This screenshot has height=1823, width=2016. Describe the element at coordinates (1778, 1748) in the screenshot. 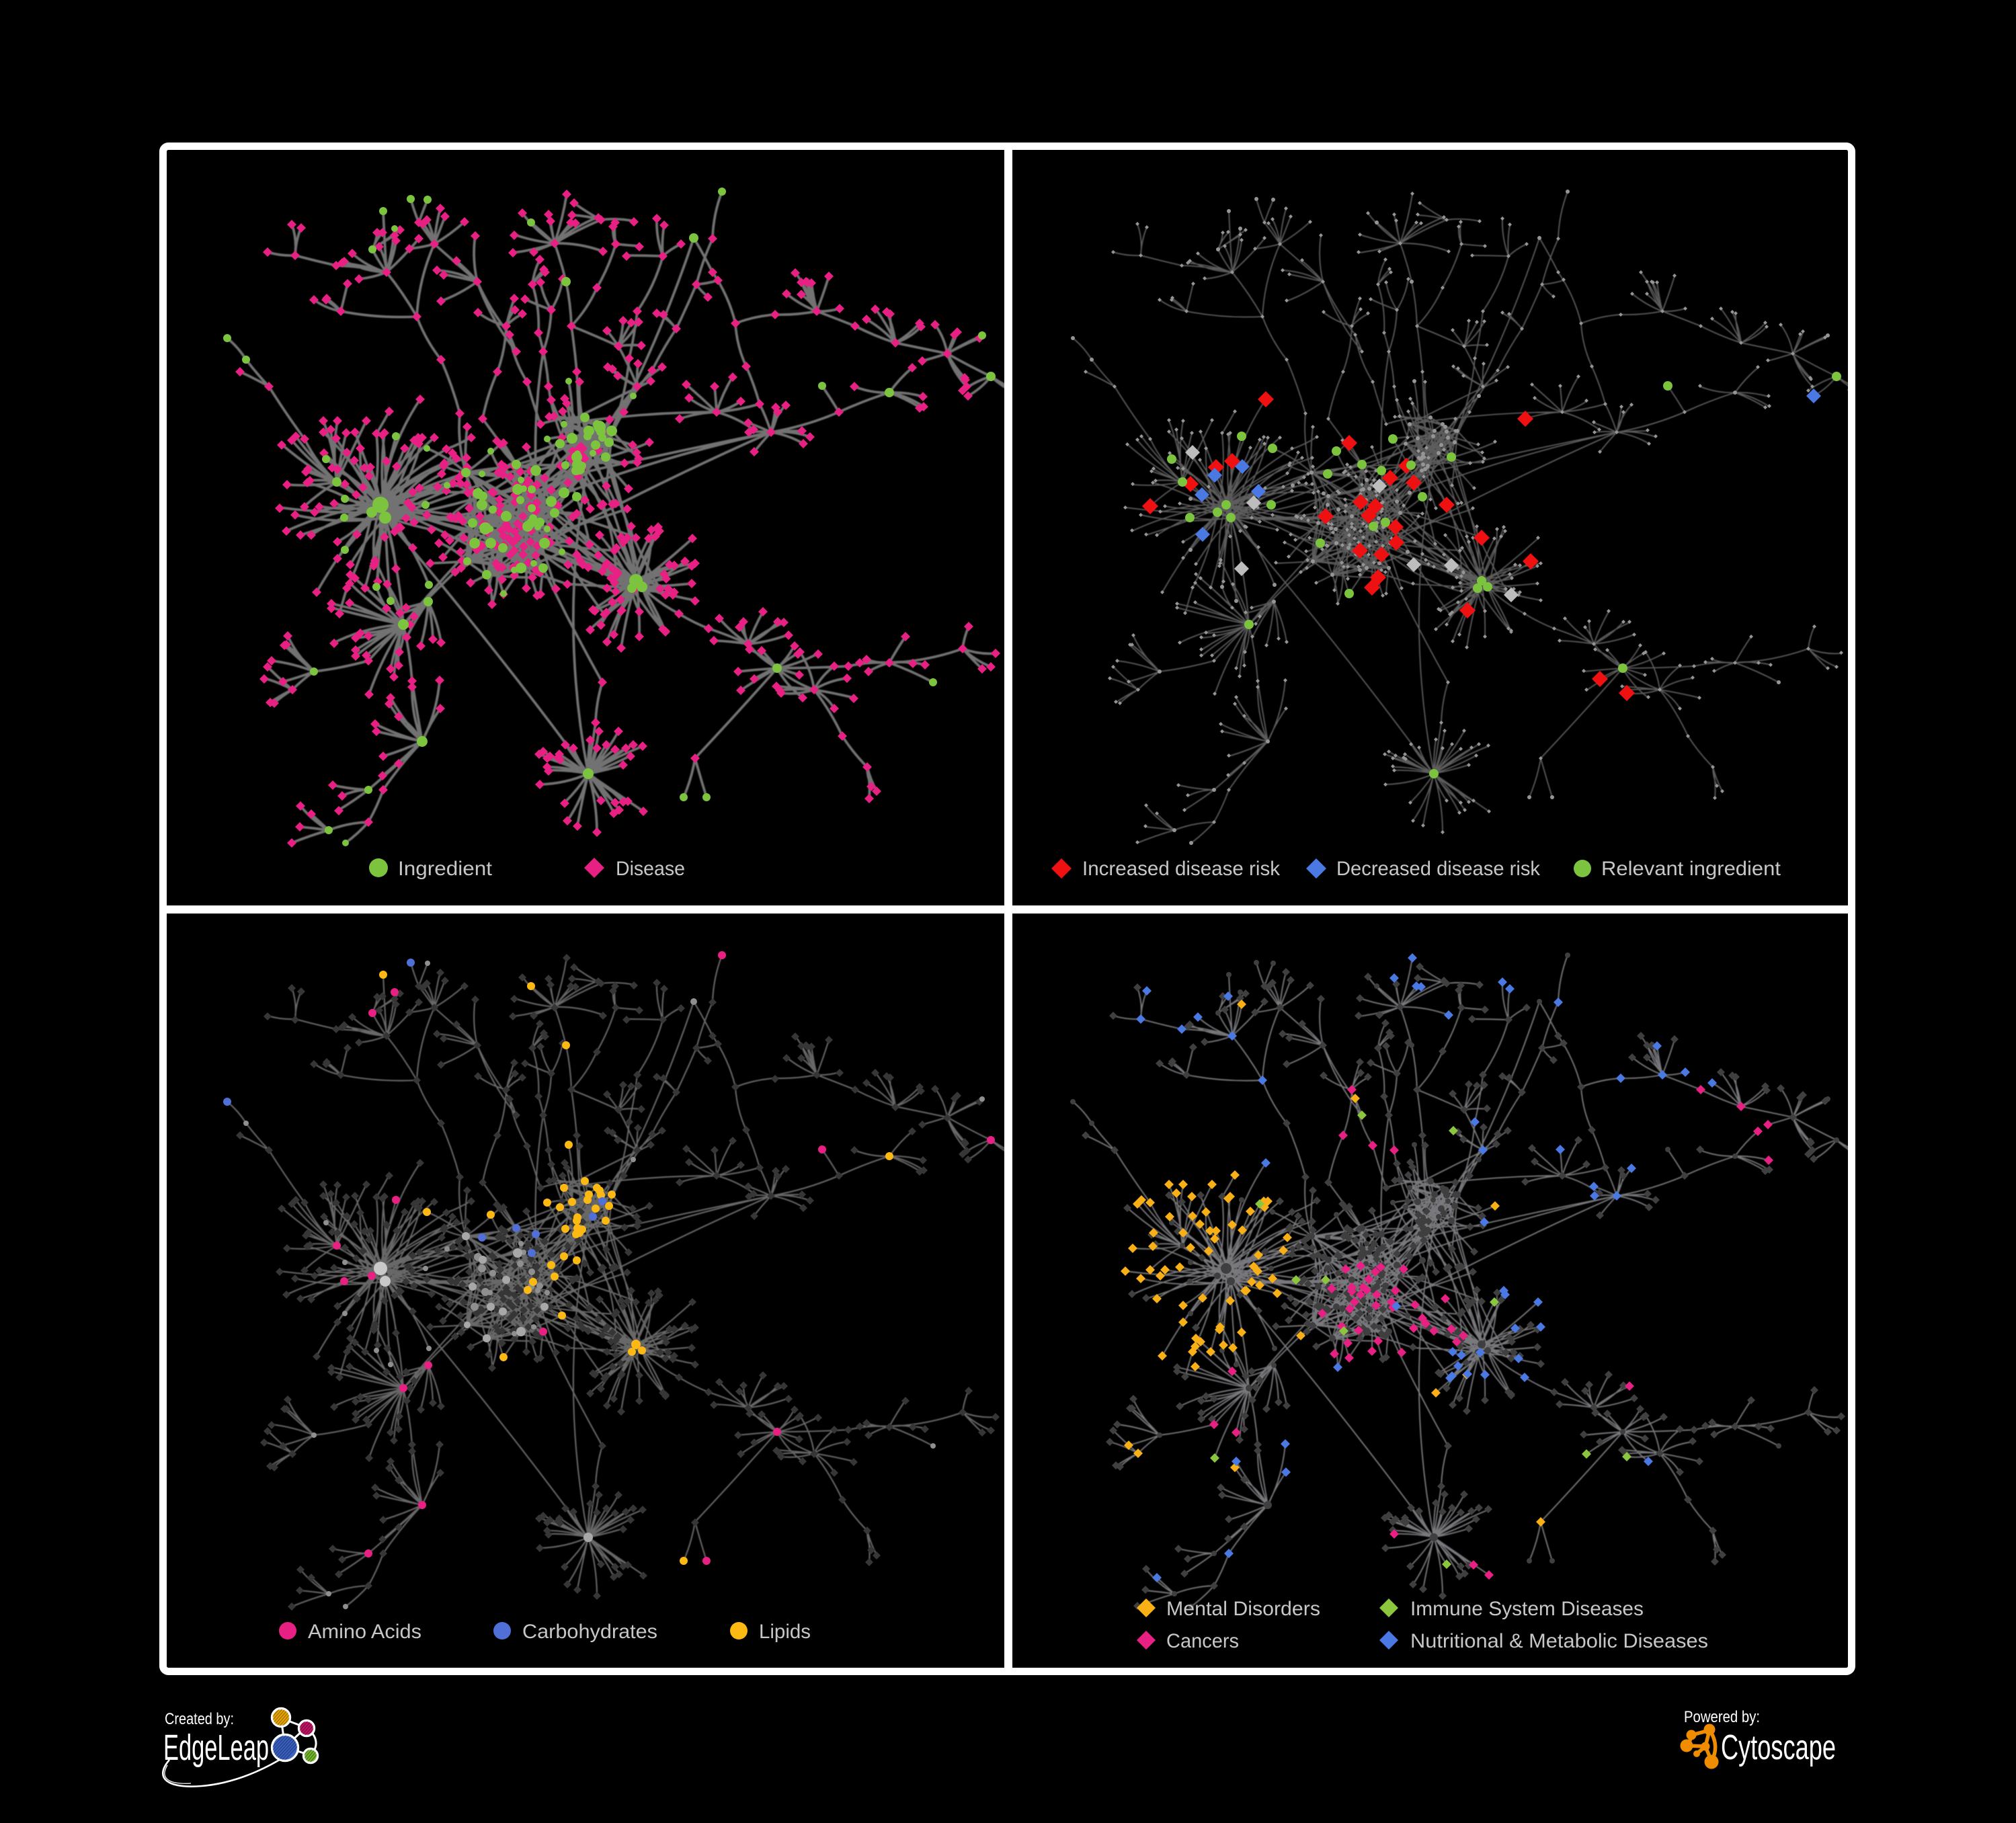

I see `svg-text: Cytoscape` at that location.